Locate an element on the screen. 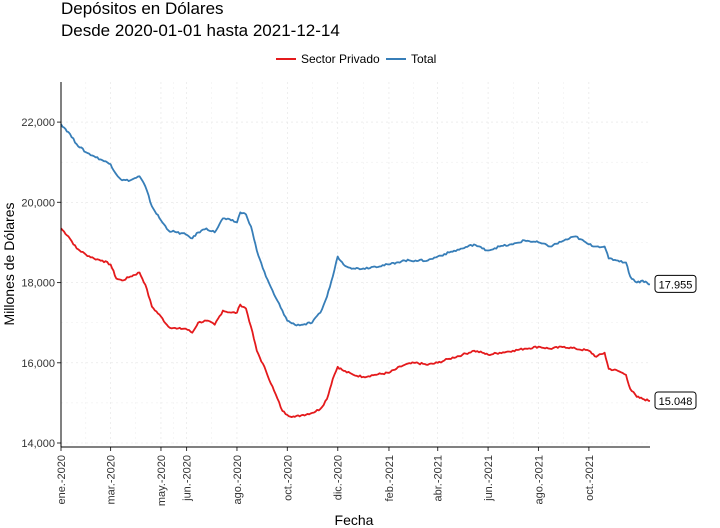 Image resolution: width=720 pixels, height=528 pixels. x-tick-label: jun.-2020 is located at coordinates (188, 478).